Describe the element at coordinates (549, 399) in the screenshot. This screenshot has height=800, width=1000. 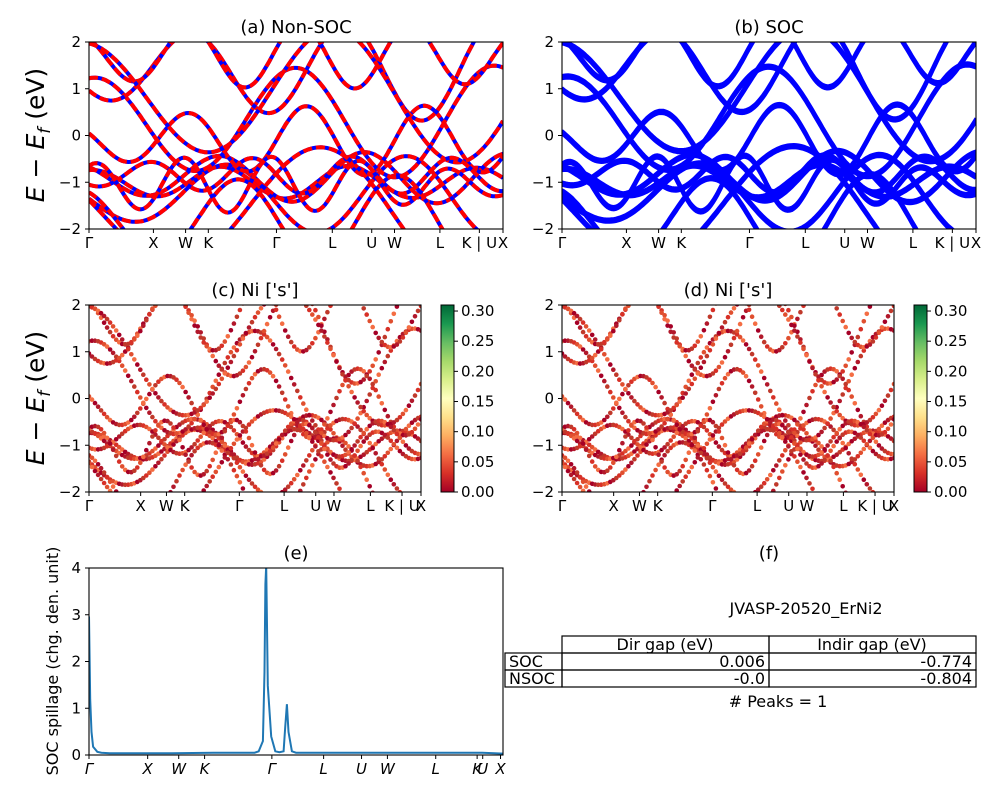
I see `panel-d-ytick: 0` at that location.